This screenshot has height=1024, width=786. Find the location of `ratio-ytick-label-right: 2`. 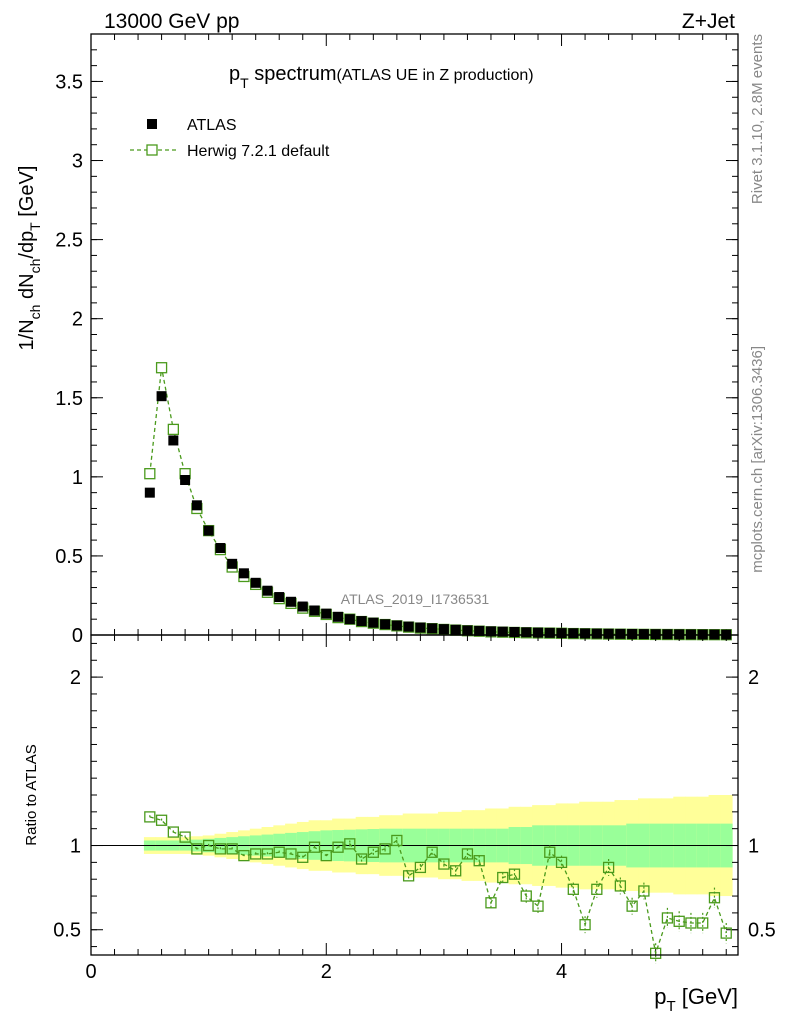

ratio-ytick-label-right: 2 is located at coordinates (753, 678).